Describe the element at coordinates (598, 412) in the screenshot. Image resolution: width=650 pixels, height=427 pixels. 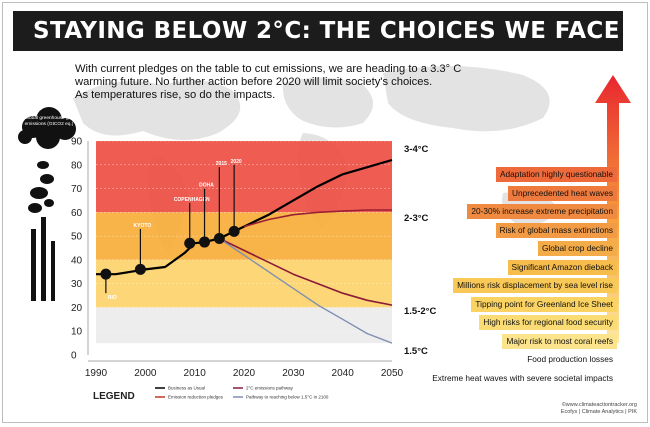
I see `credit-organizations: Ecofys | Climate Analytics | PIK` at that location.